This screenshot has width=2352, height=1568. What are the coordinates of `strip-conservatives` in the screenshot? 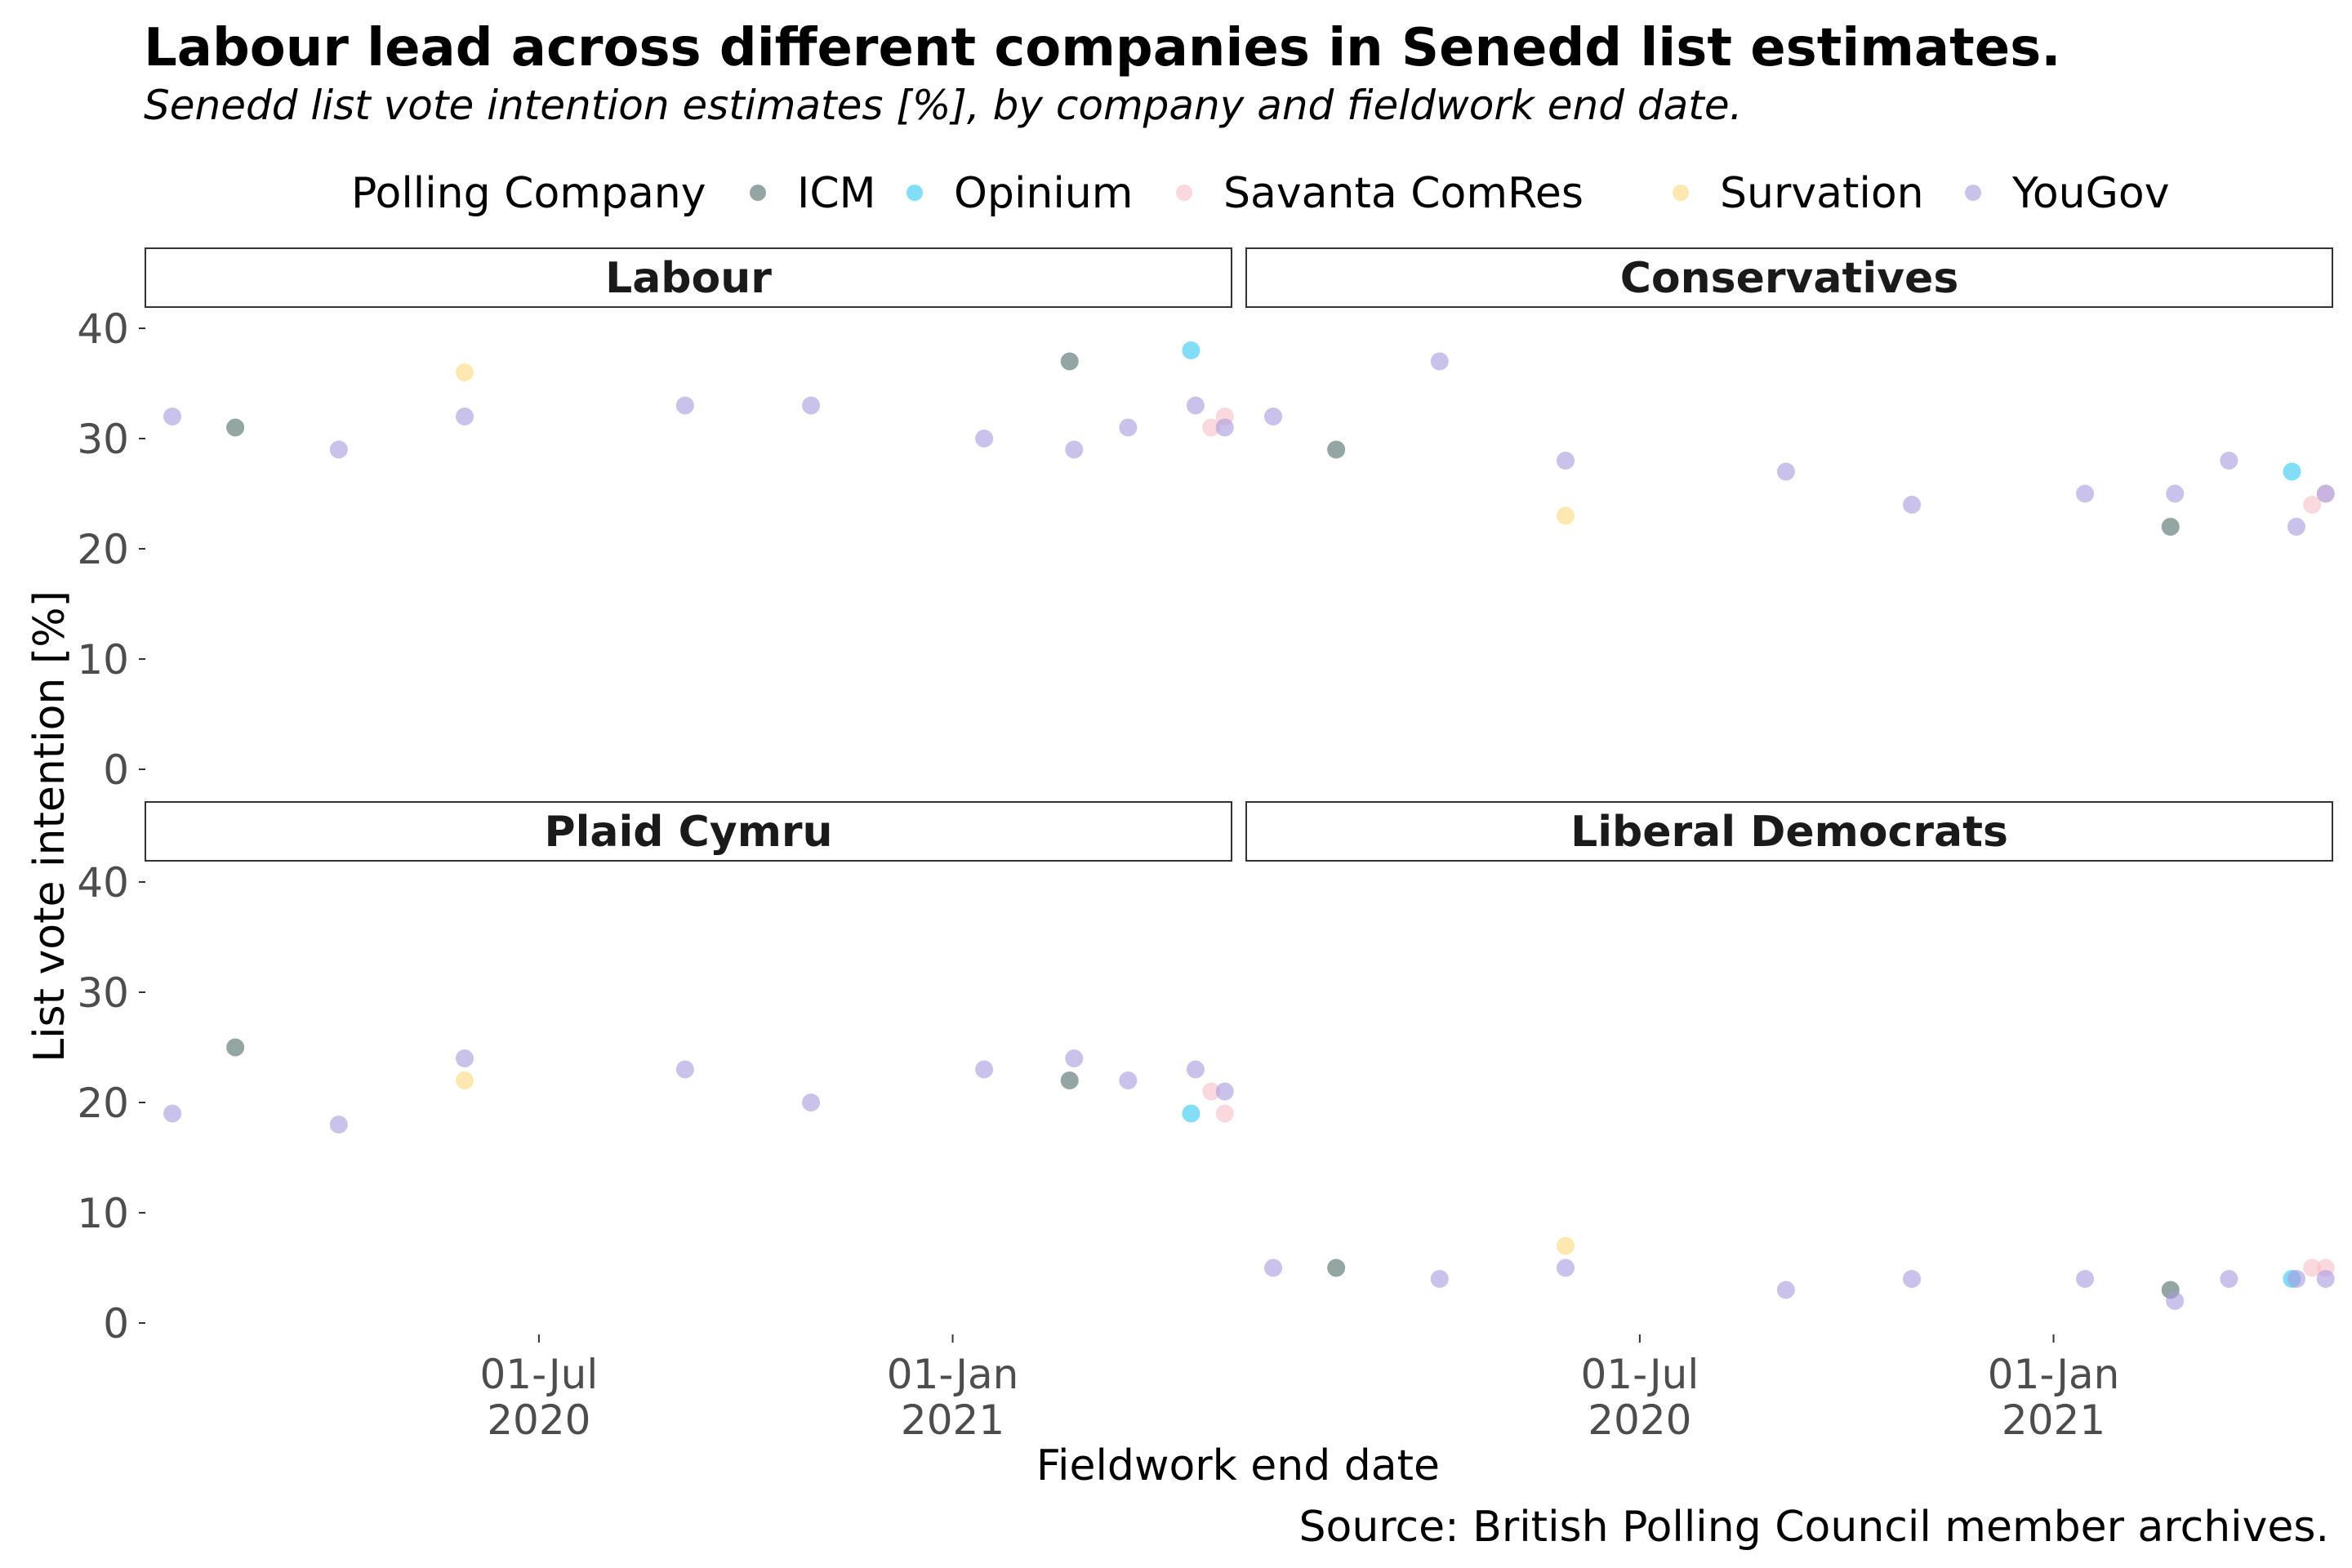 It's located at (1789, 277).